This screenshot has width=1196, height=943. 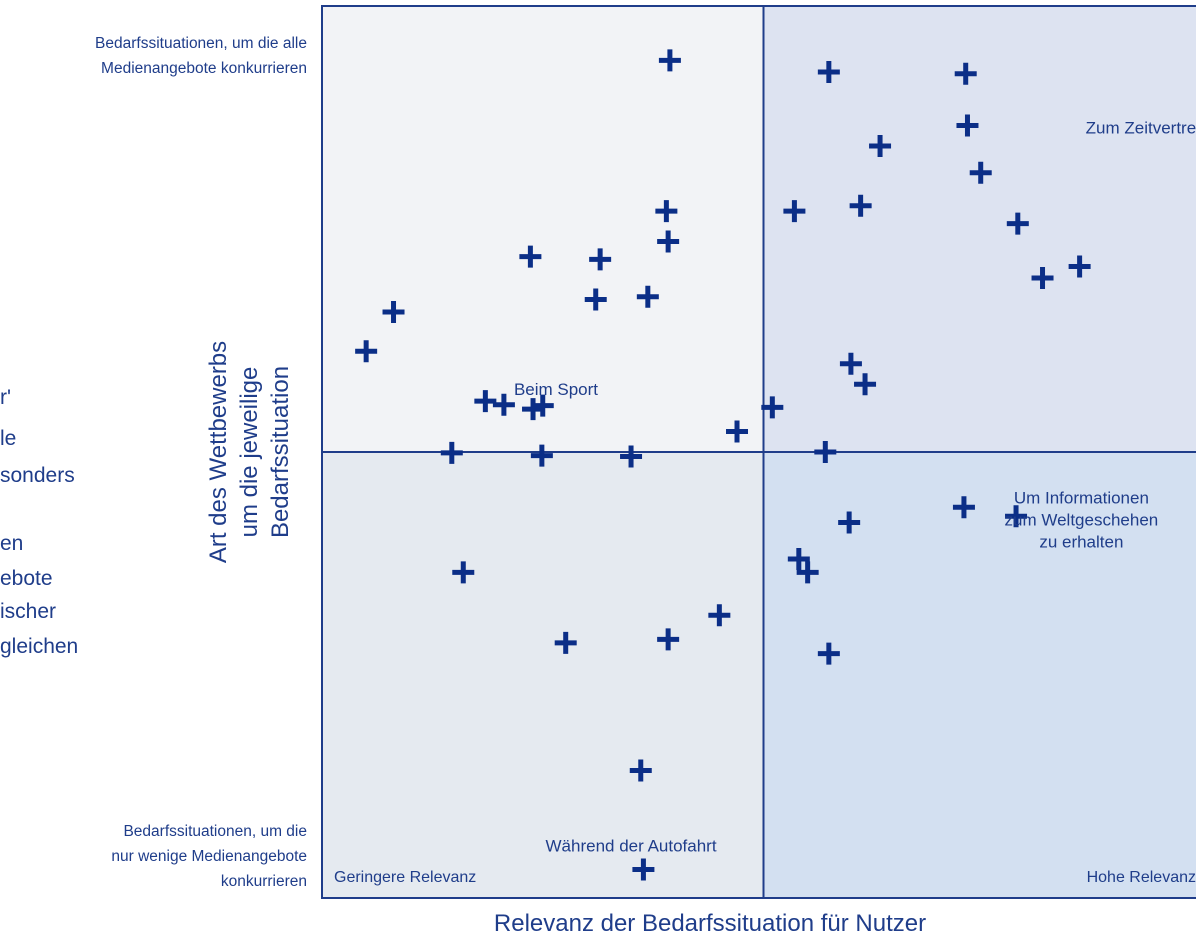 What do you see at coordinates (5, 397) in the screenshot?
I see `side-text-fragment: r'` at bounding box center [5, 397].